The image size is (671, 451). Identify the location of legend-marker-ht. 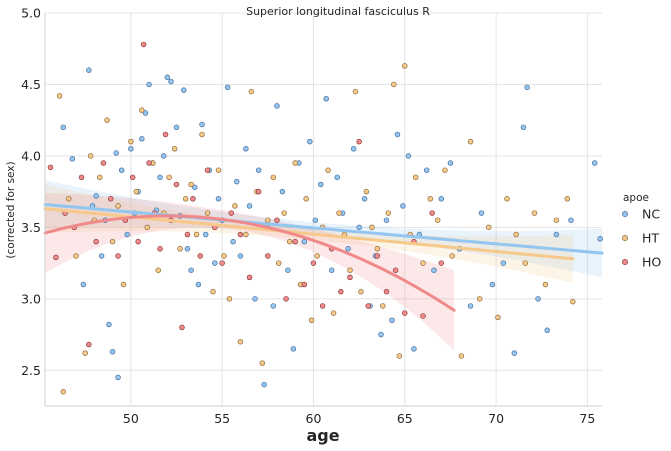
(625, 238).